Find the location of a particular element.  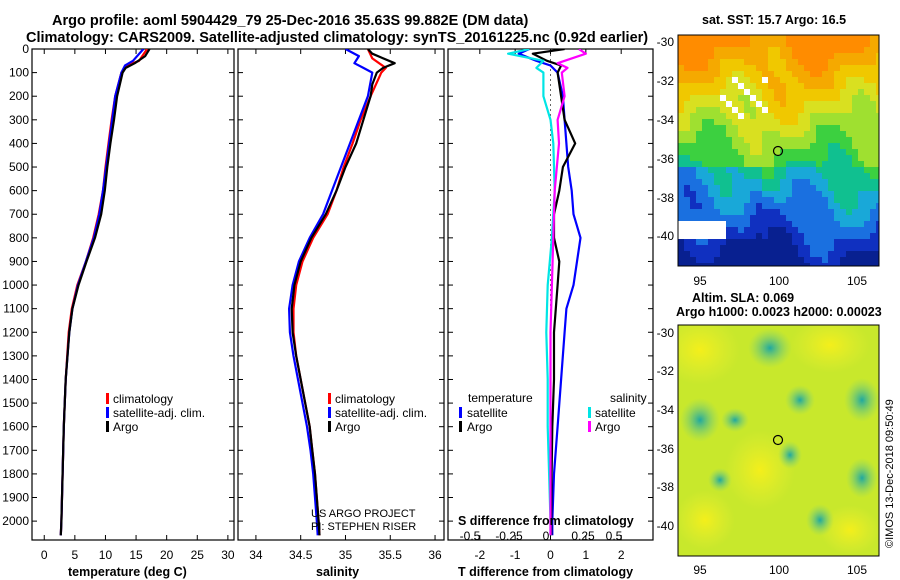

x-tick-label: 35.5 is located at coordinates (391, 555).